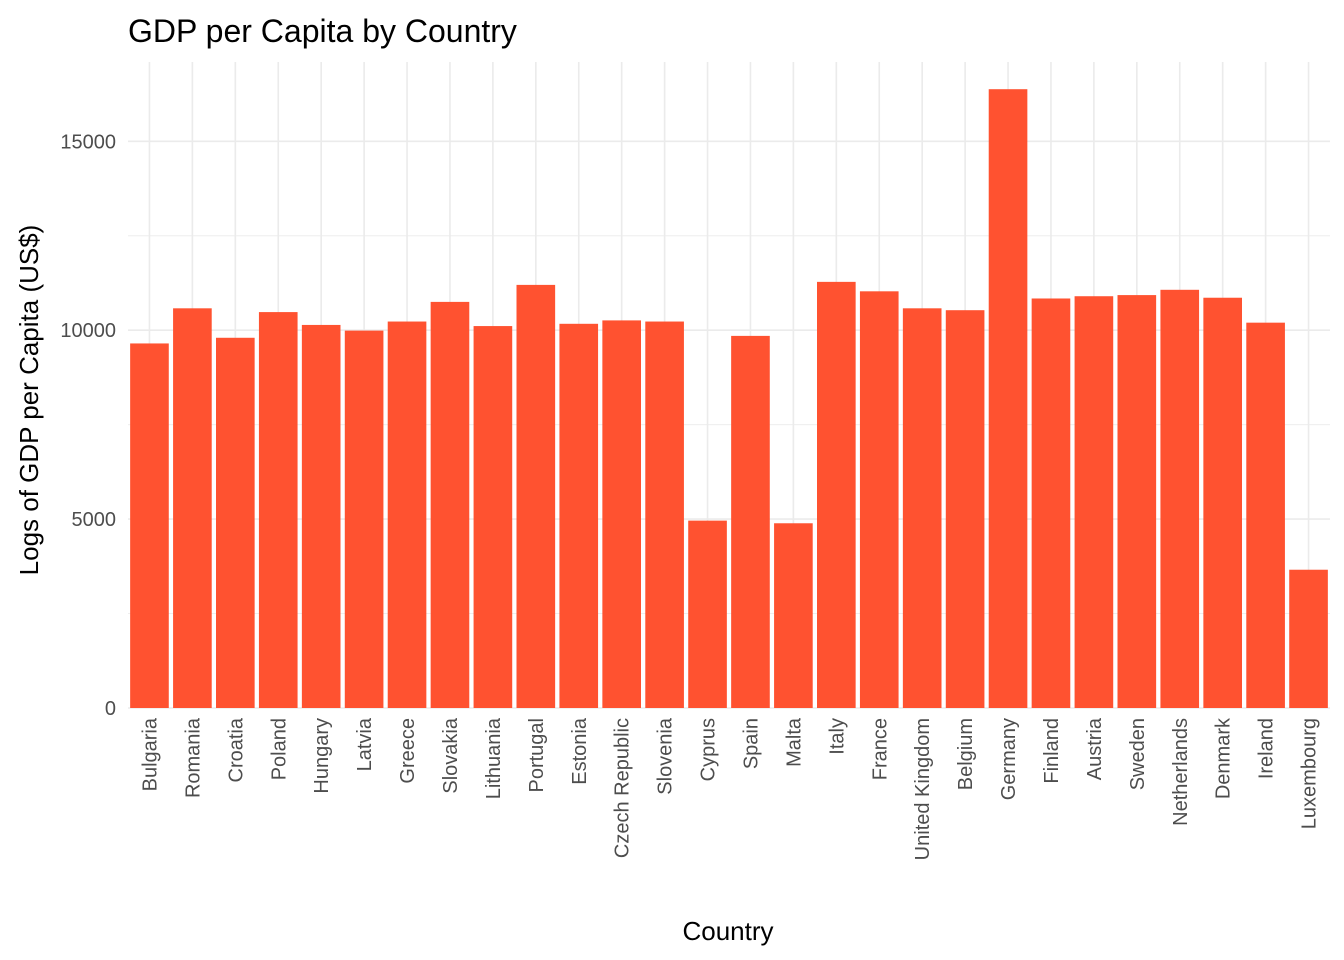 This screenshot has width=1344, height=960. What do you see at coordinates (837, 736) in the screenshot?
I see `x-tick-label: Italy` at bounding box center [837, 736].